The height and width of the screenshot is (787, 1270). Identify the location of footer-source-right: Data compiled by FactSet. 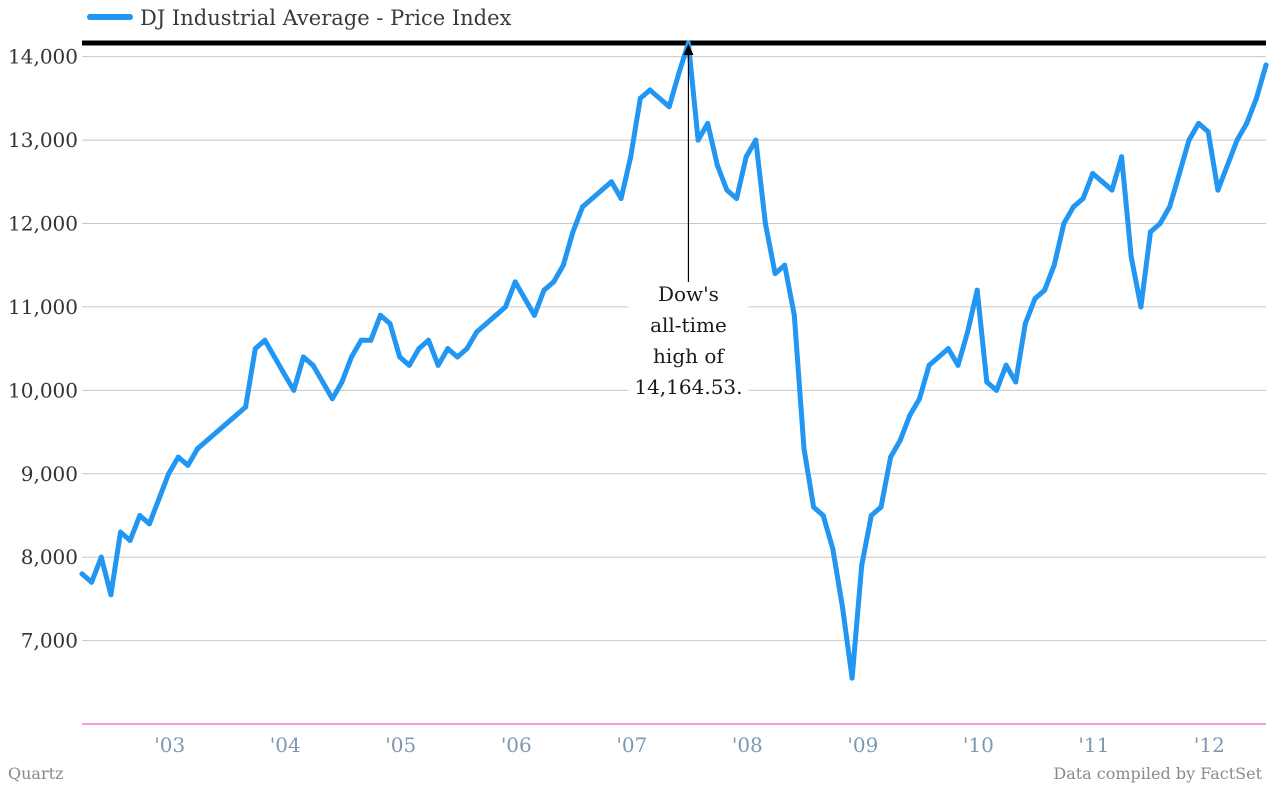
(1157, 773).